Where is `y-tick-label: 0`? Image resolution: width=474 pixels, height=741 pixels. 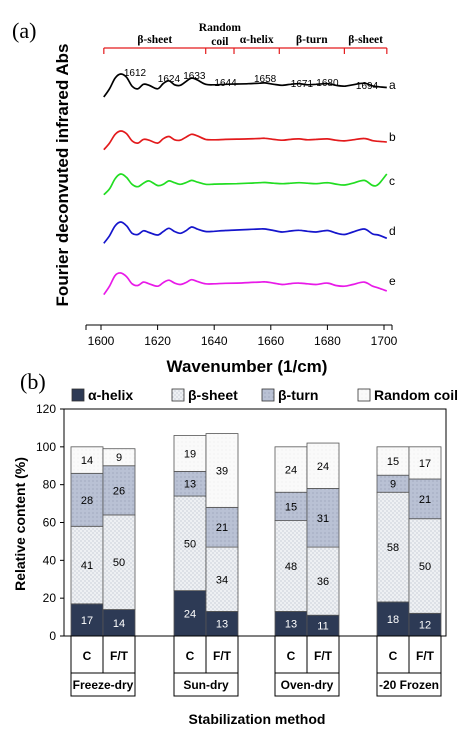
y-tick-label: 0 is located at coordinates (52, 636).